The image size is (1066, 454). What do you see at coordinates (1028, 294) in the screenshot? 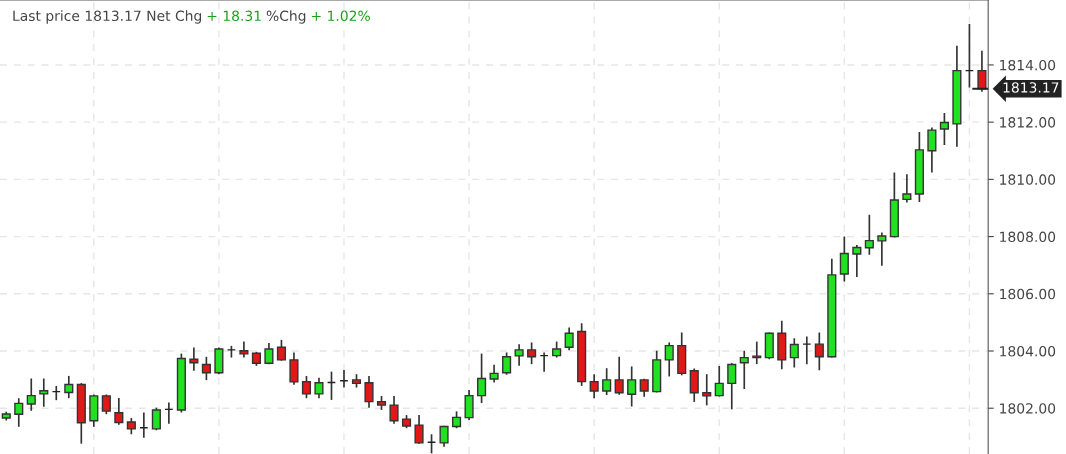
I see `y-tick-label: 1806.00` at bounding box center [1028, 294].